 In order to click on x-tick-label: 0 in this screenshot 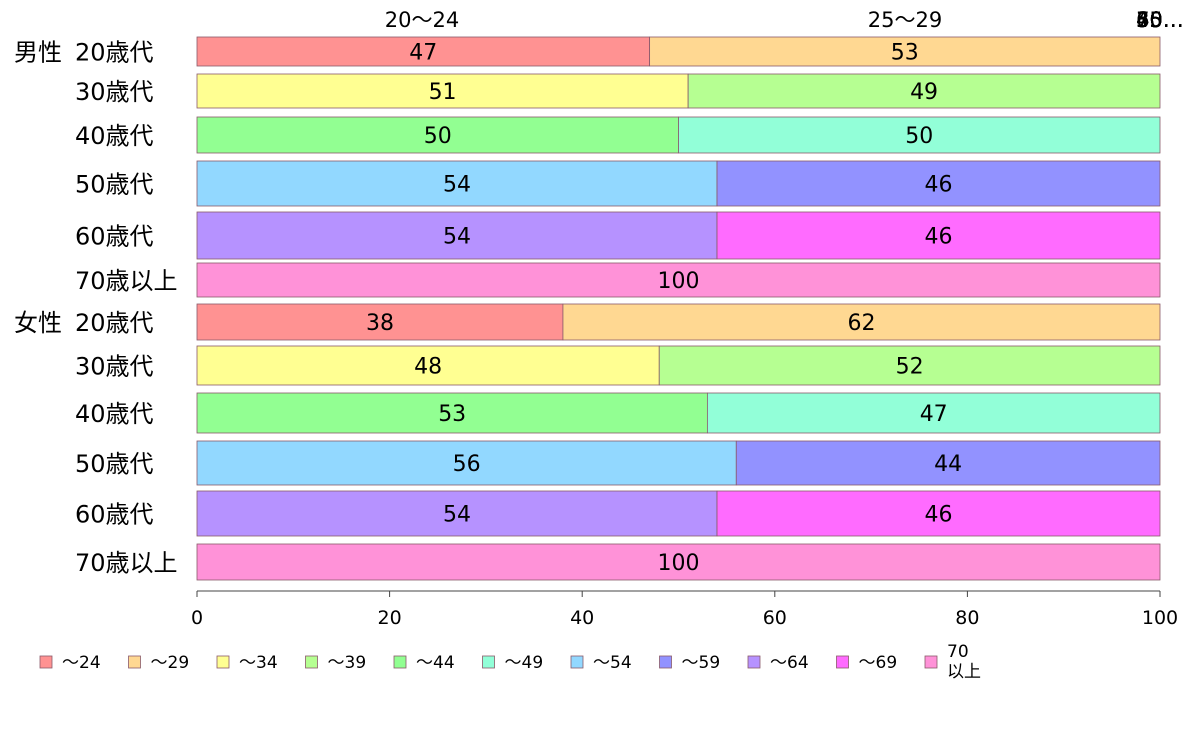, I will do `click(197, 618)`.